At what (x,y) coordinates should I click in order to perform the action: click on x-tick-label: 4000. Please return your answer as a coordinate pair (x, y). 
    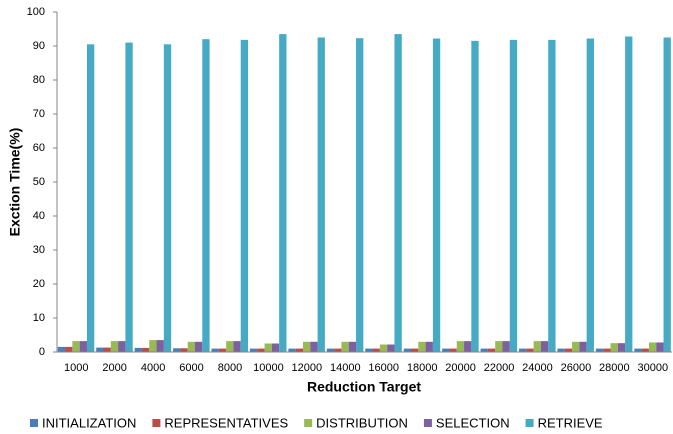
    Looking at the image, I should click on (153, 368).